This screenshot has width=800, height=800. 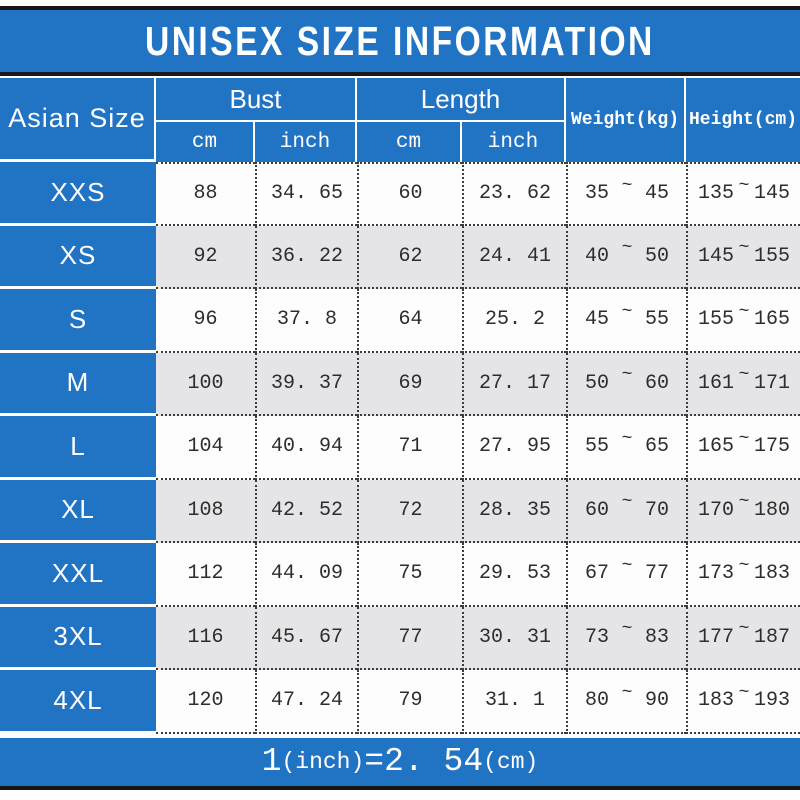 I want to click on height-max: 165, so click(x=771, y=320).